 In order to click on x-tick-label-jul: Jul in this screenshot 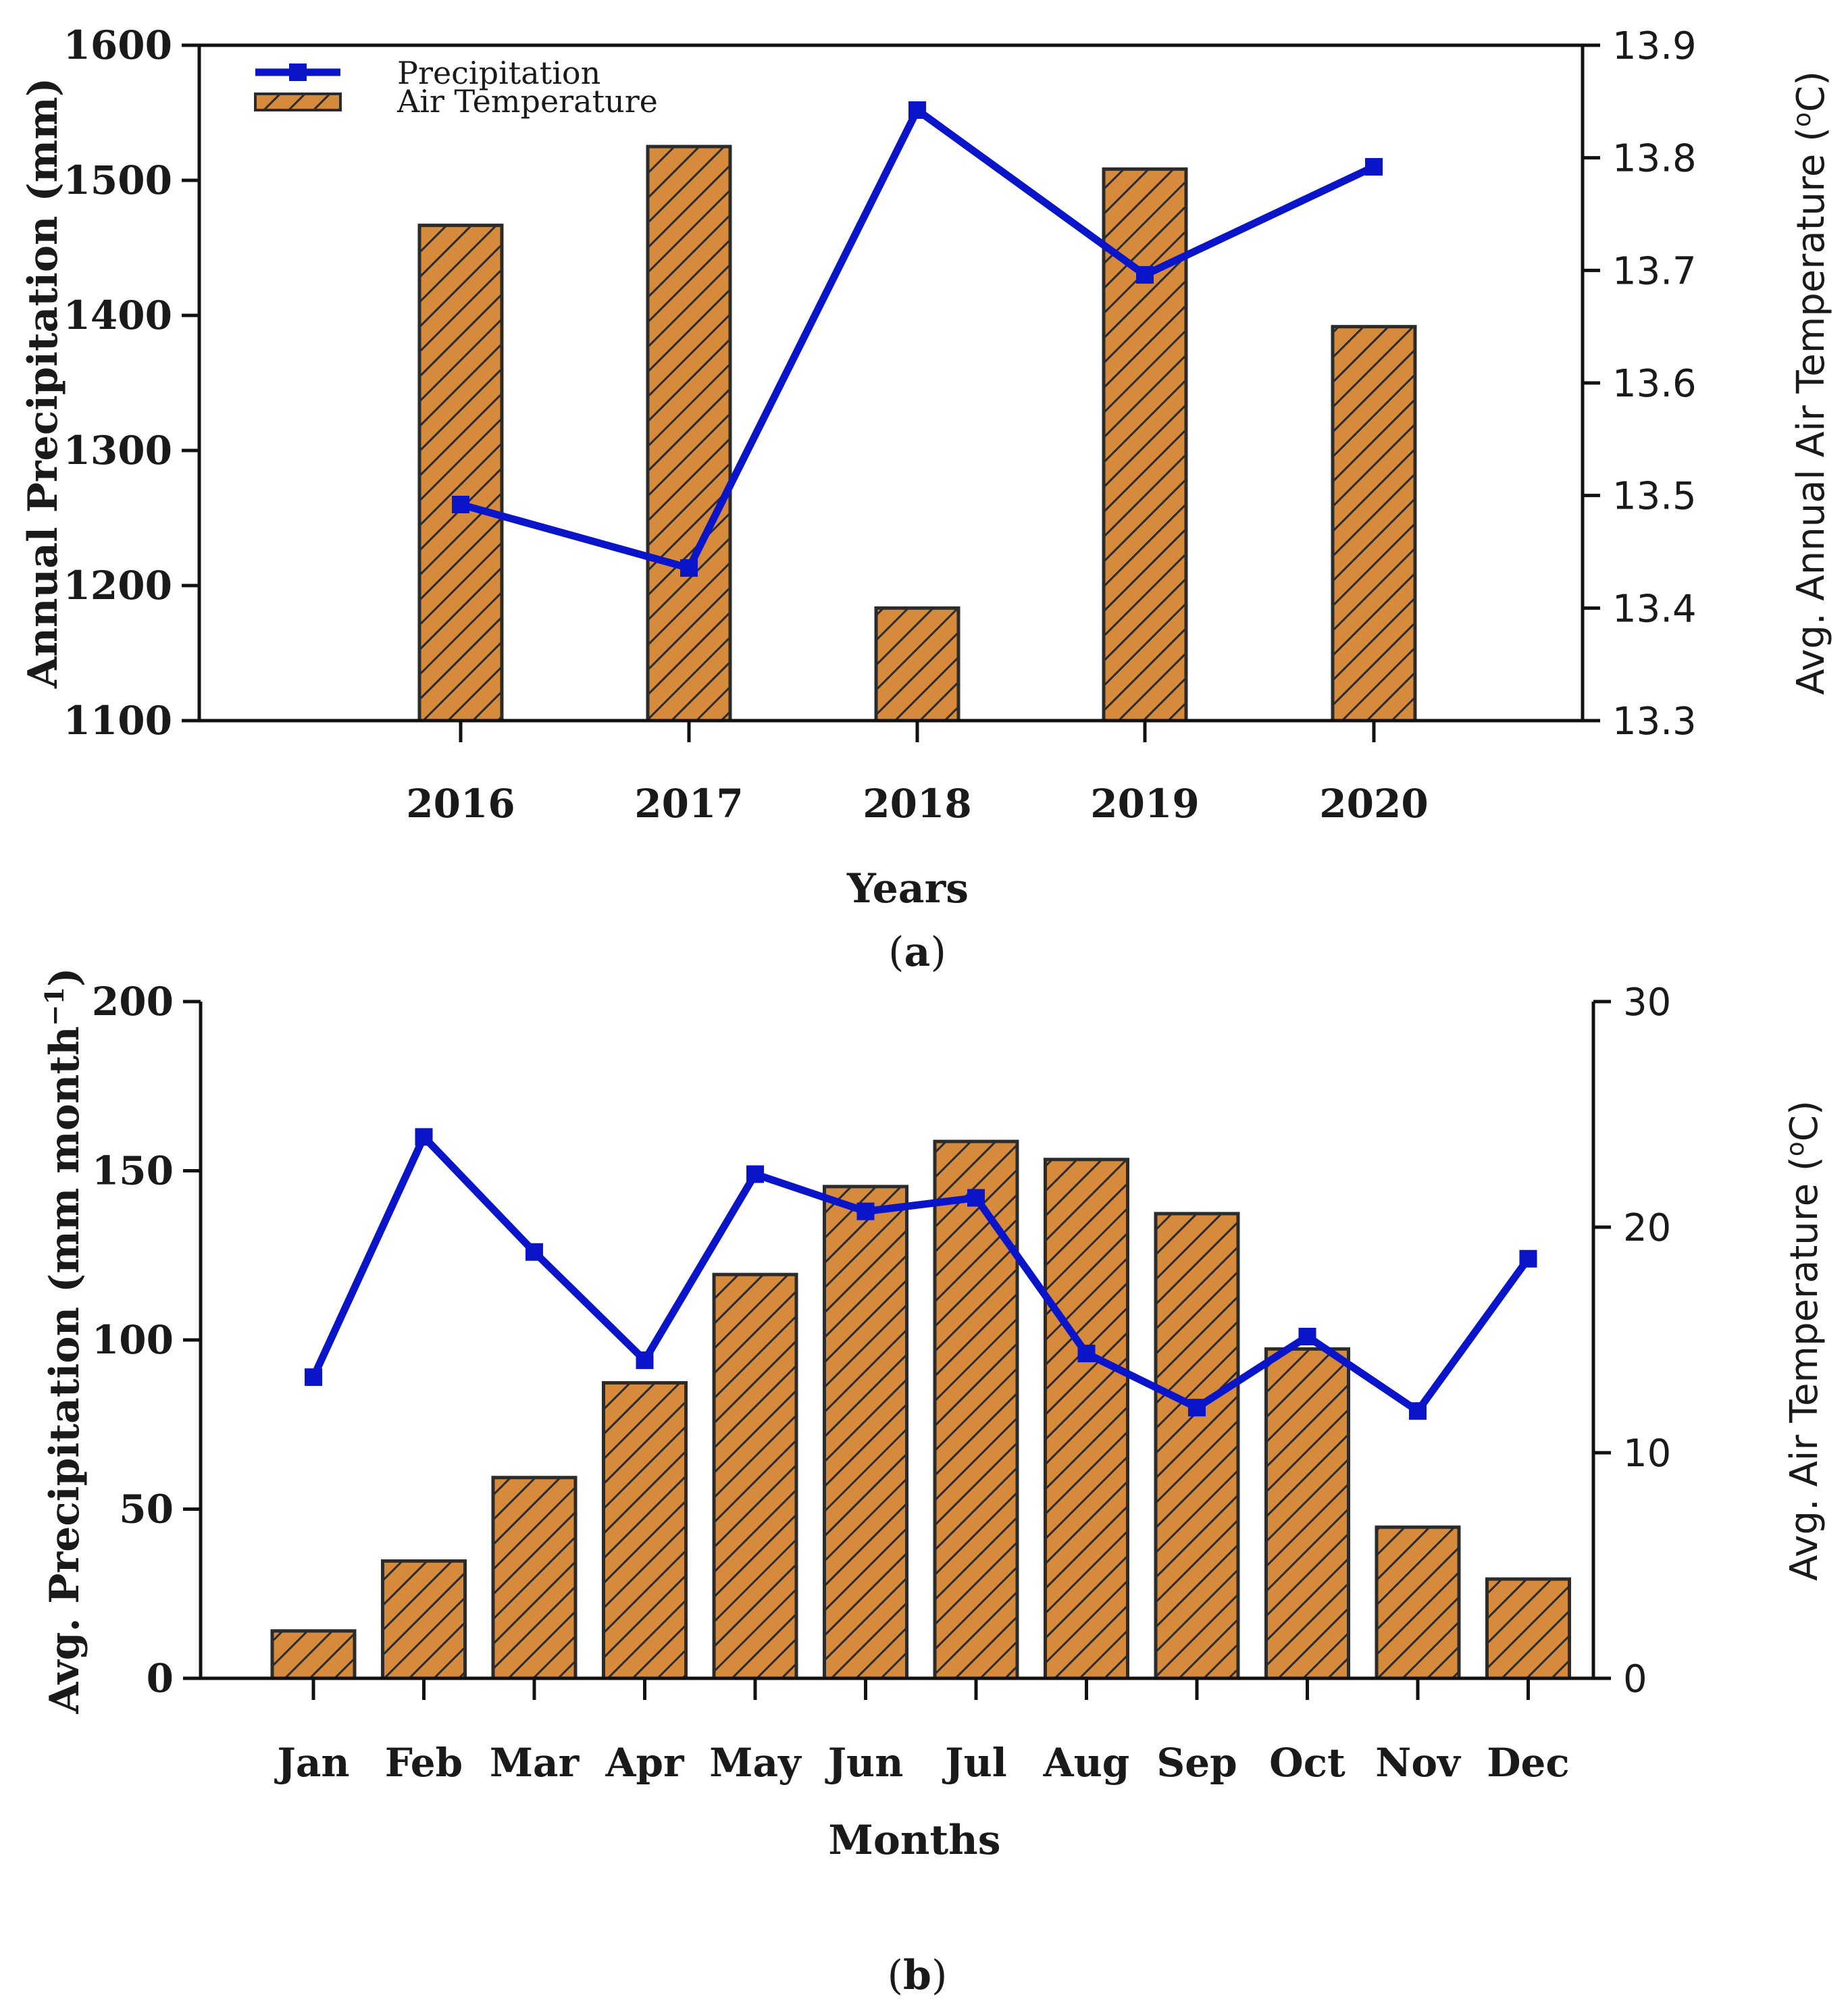, I will do `click(975, 1763)`.